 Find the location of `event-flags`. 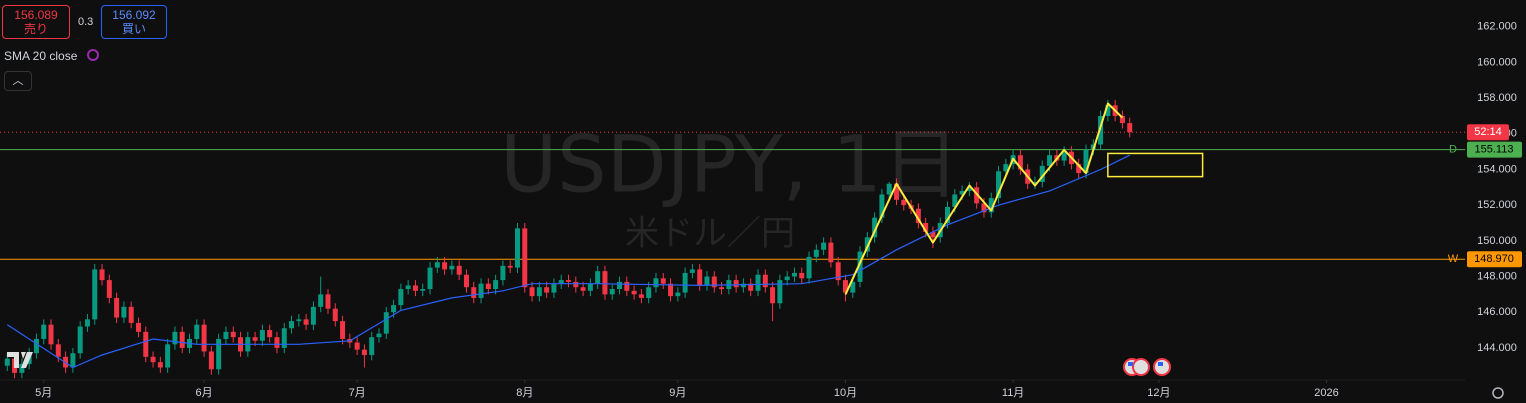

event-flags is located at coordinates (1147, 367).